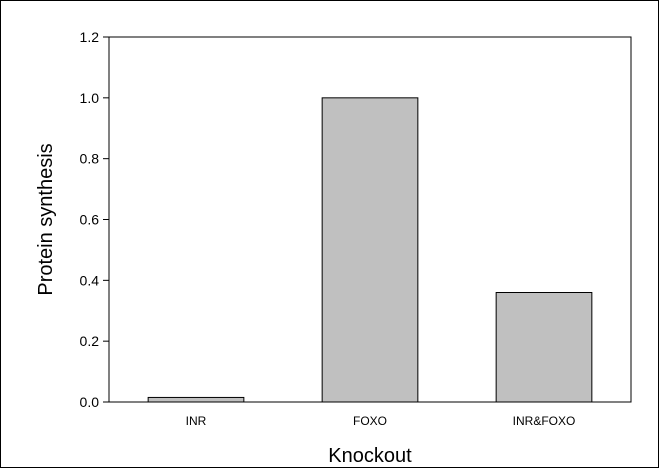 The image size is (659, 468). Describe the element at coordinates (90, 98) in the screenshot. I see `y-tick-label: 1.0` at that location.